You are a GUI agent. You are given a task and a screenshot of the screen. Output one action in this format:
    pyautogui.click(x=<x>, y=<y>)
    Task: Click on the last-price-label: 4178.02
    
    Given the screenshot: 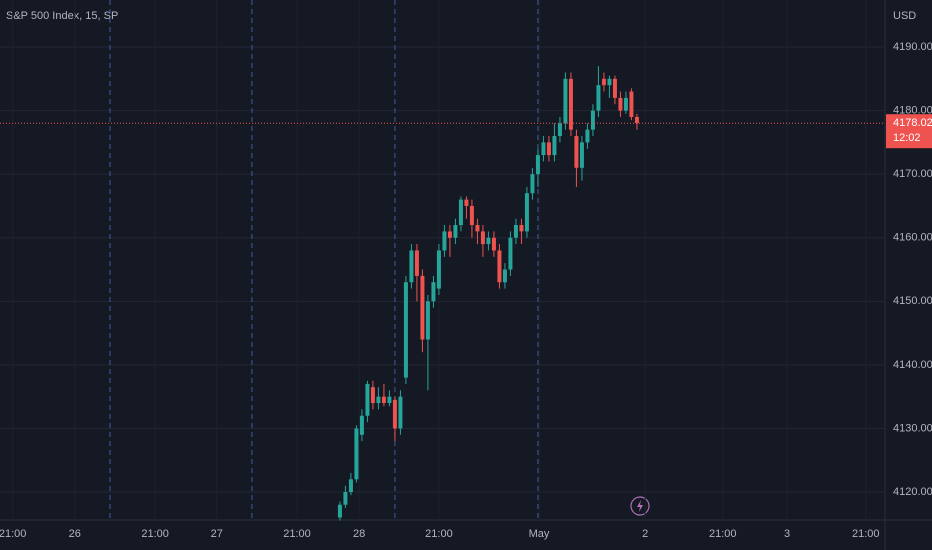 What is the action you would take?
    pyautogui.click(x=912, y=123)
    